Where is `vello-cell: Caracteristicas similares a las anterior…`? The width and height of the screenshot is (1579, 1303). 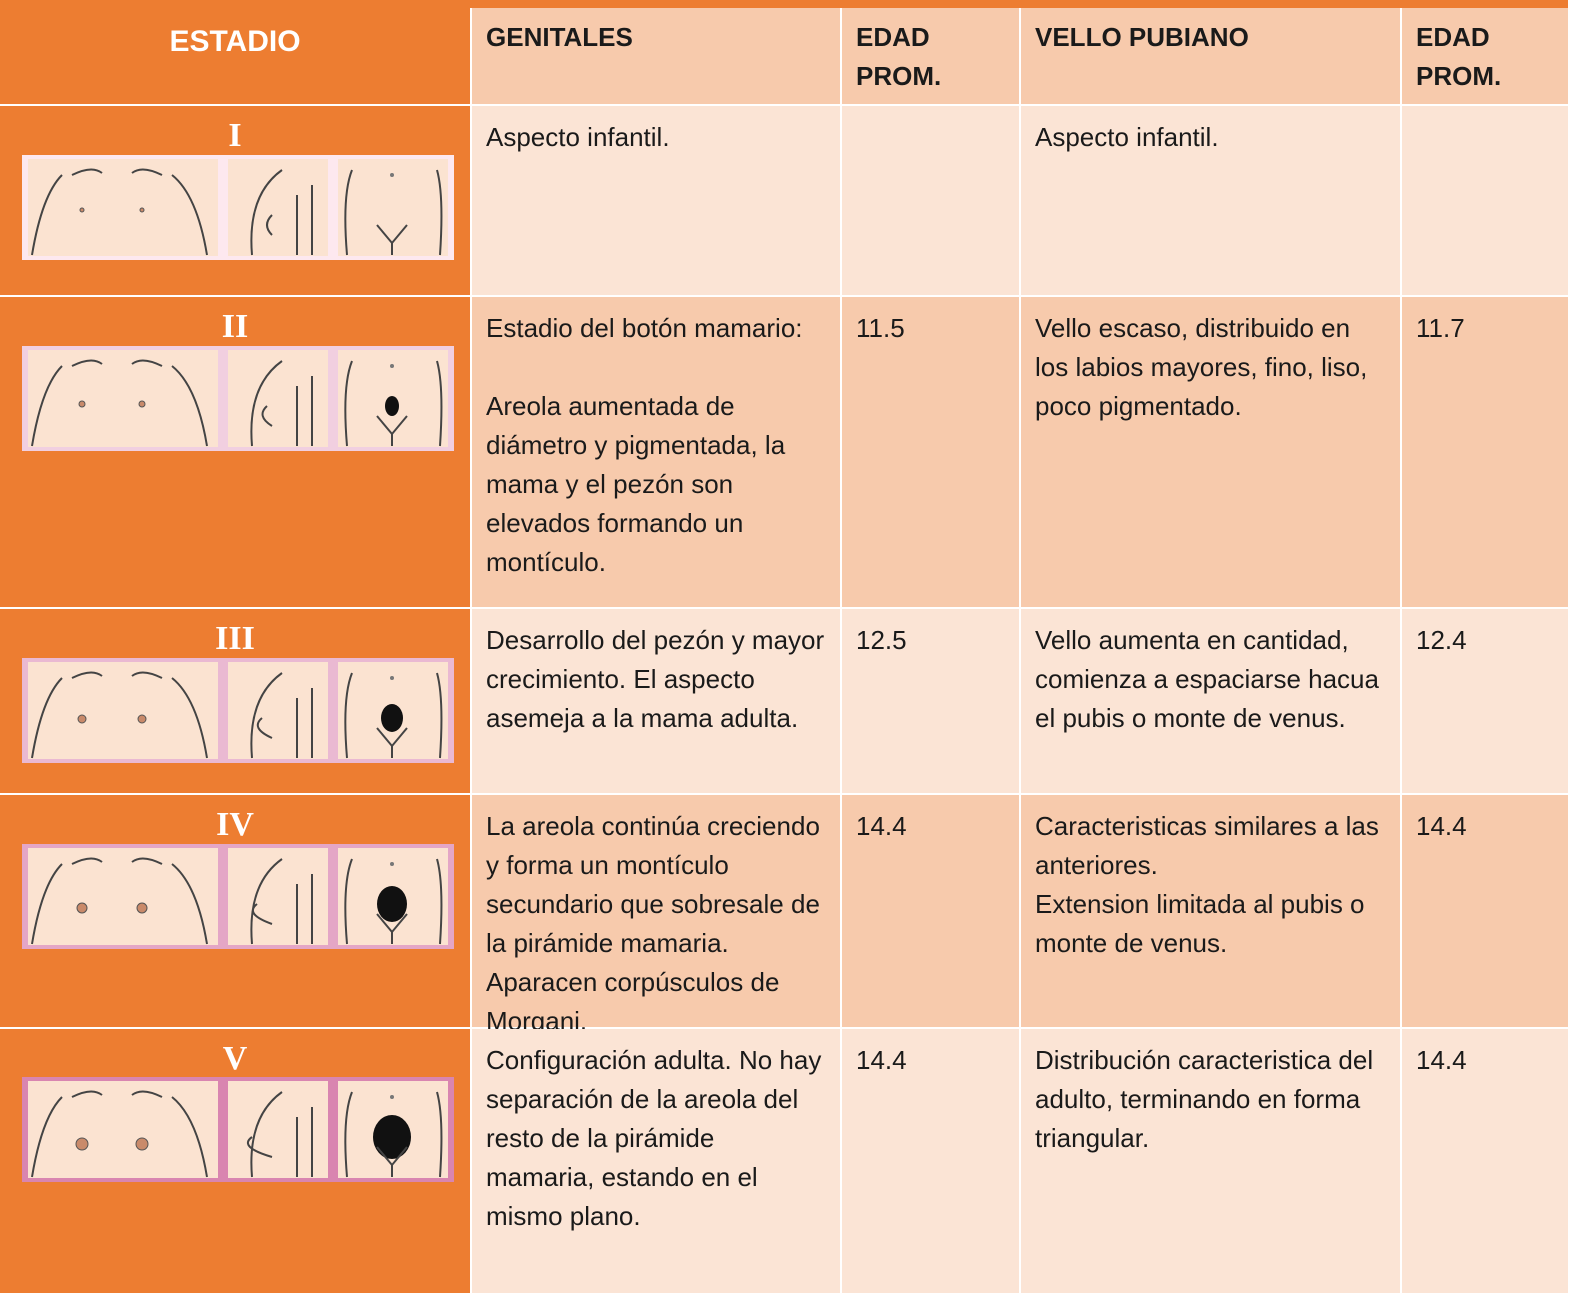
vello-cell: Caracteristicas similares a las anterior… is located at coordinates (1210, 911).